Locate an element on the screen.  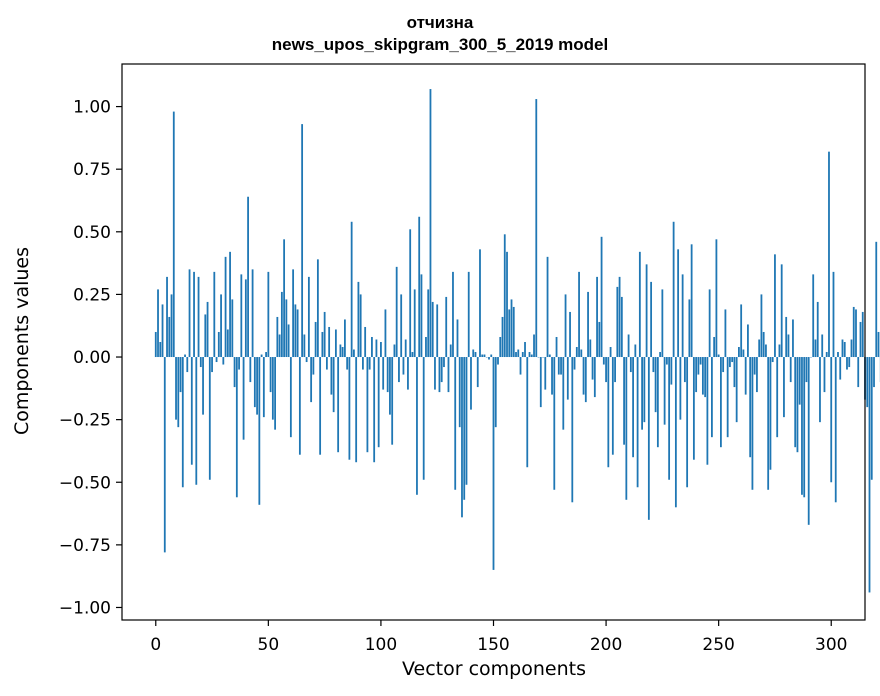
y-tick-label: −1.00 is located at coordinates (85, 608).